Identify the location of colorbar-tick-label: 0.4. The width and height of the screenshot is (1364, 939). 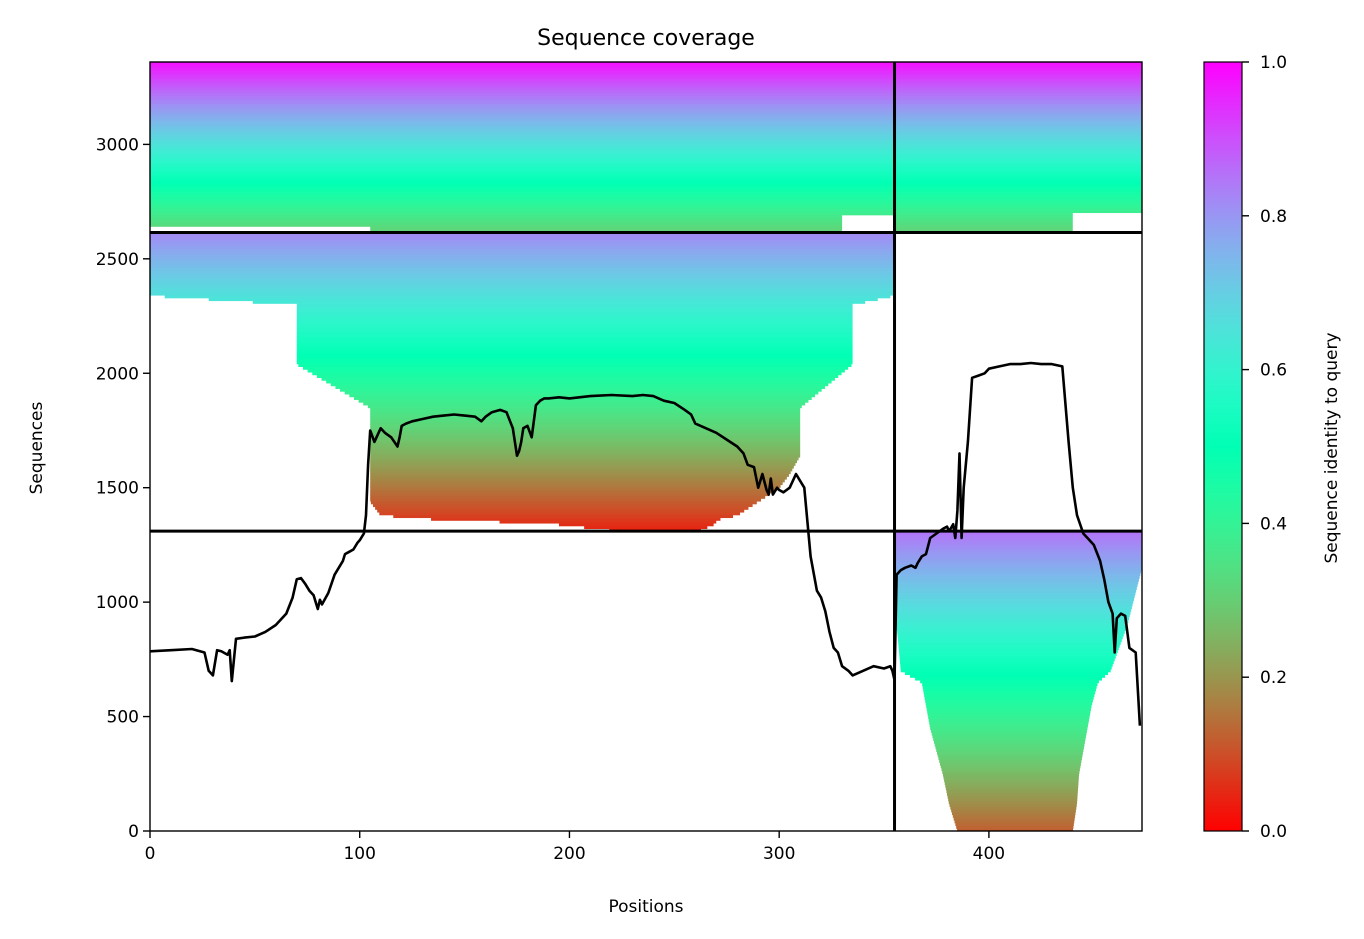
(1273, 524).